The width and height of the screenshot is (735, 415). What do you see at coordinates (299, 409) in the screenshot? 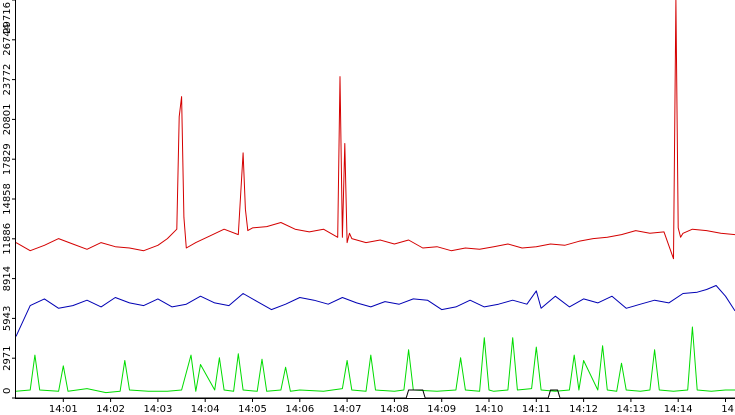
I see `x-tick-label: 14:06` at bounding box center [299, 409].